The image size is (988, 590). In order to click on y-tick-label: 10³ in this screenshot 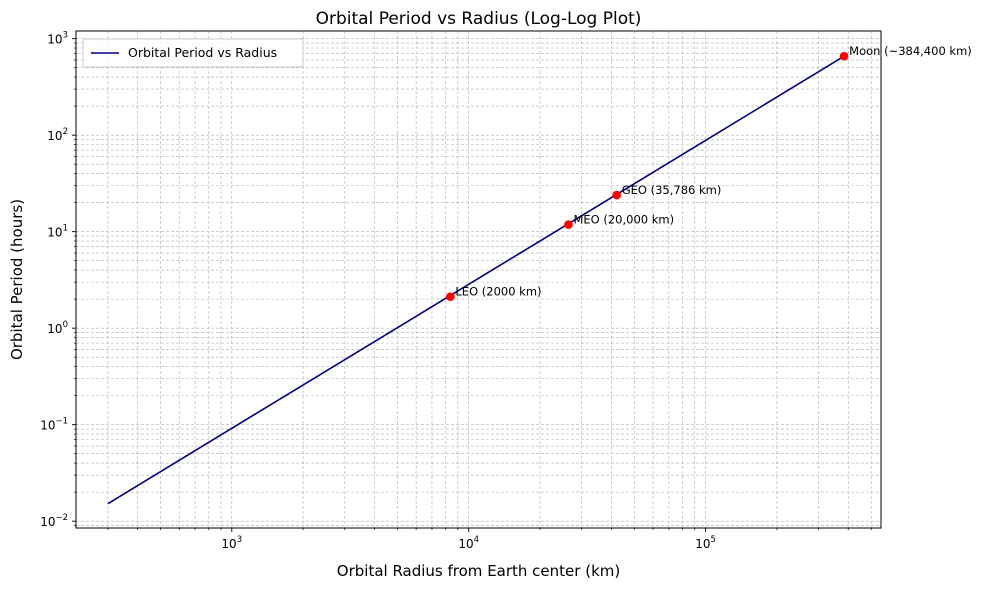, I will do `click(57, 39)`.